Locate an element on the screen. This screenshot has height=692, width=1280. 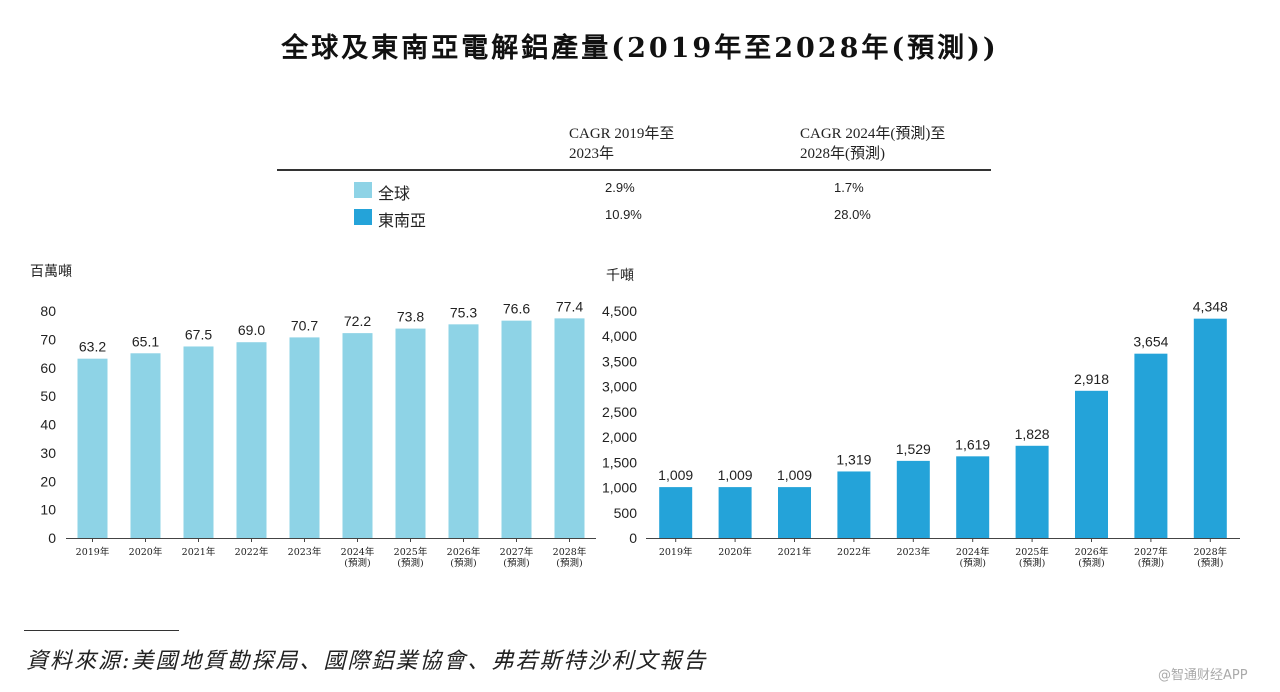
cagr-row-global: 全球 2.9% 1.7% is located at coordinates (634, 191).